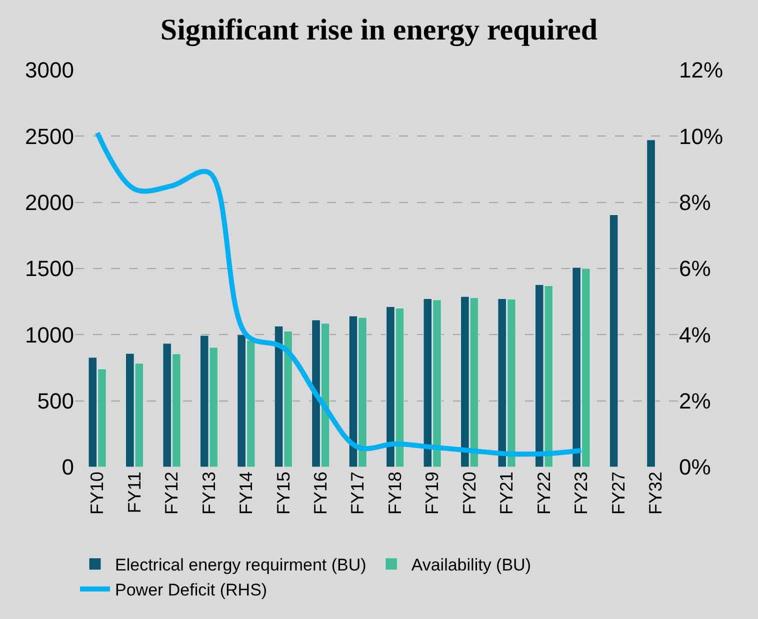  What do you see at coordinates (55, 401) in the screenshot?
I see `y-tick-label: 500` at bounding box center [55, 401].